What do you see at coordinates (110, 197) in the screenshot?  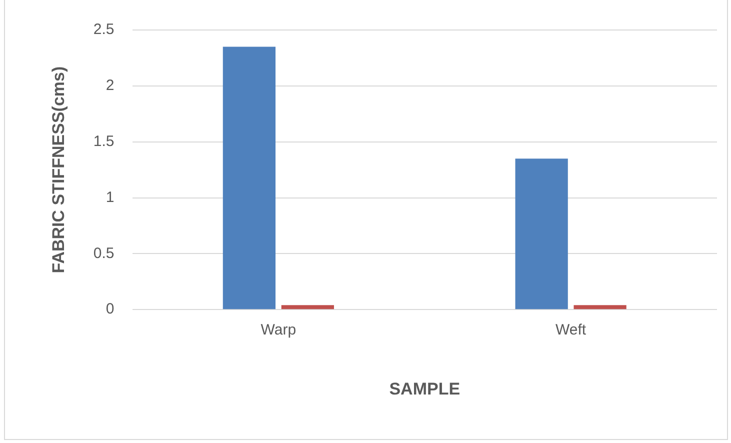 I see `y-tick-label: 1` at bounding box center [110, 197].